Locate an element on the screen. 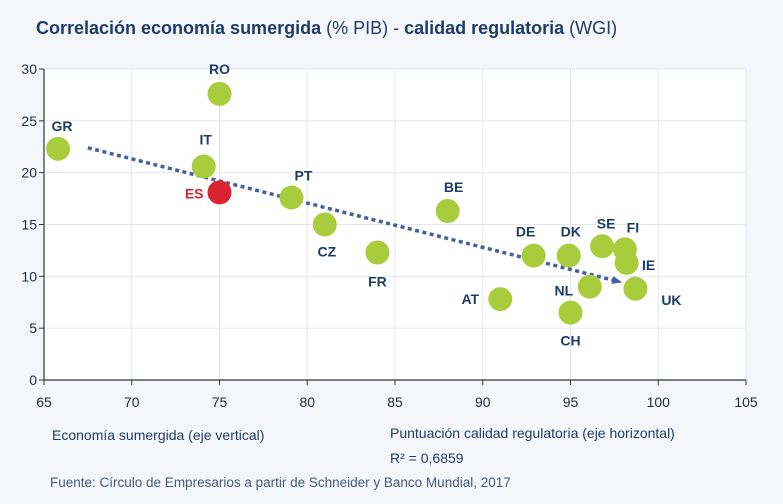 This screenshot has width=783, height=504. x-tick-label: 95 is located at coordinates (571, 402).